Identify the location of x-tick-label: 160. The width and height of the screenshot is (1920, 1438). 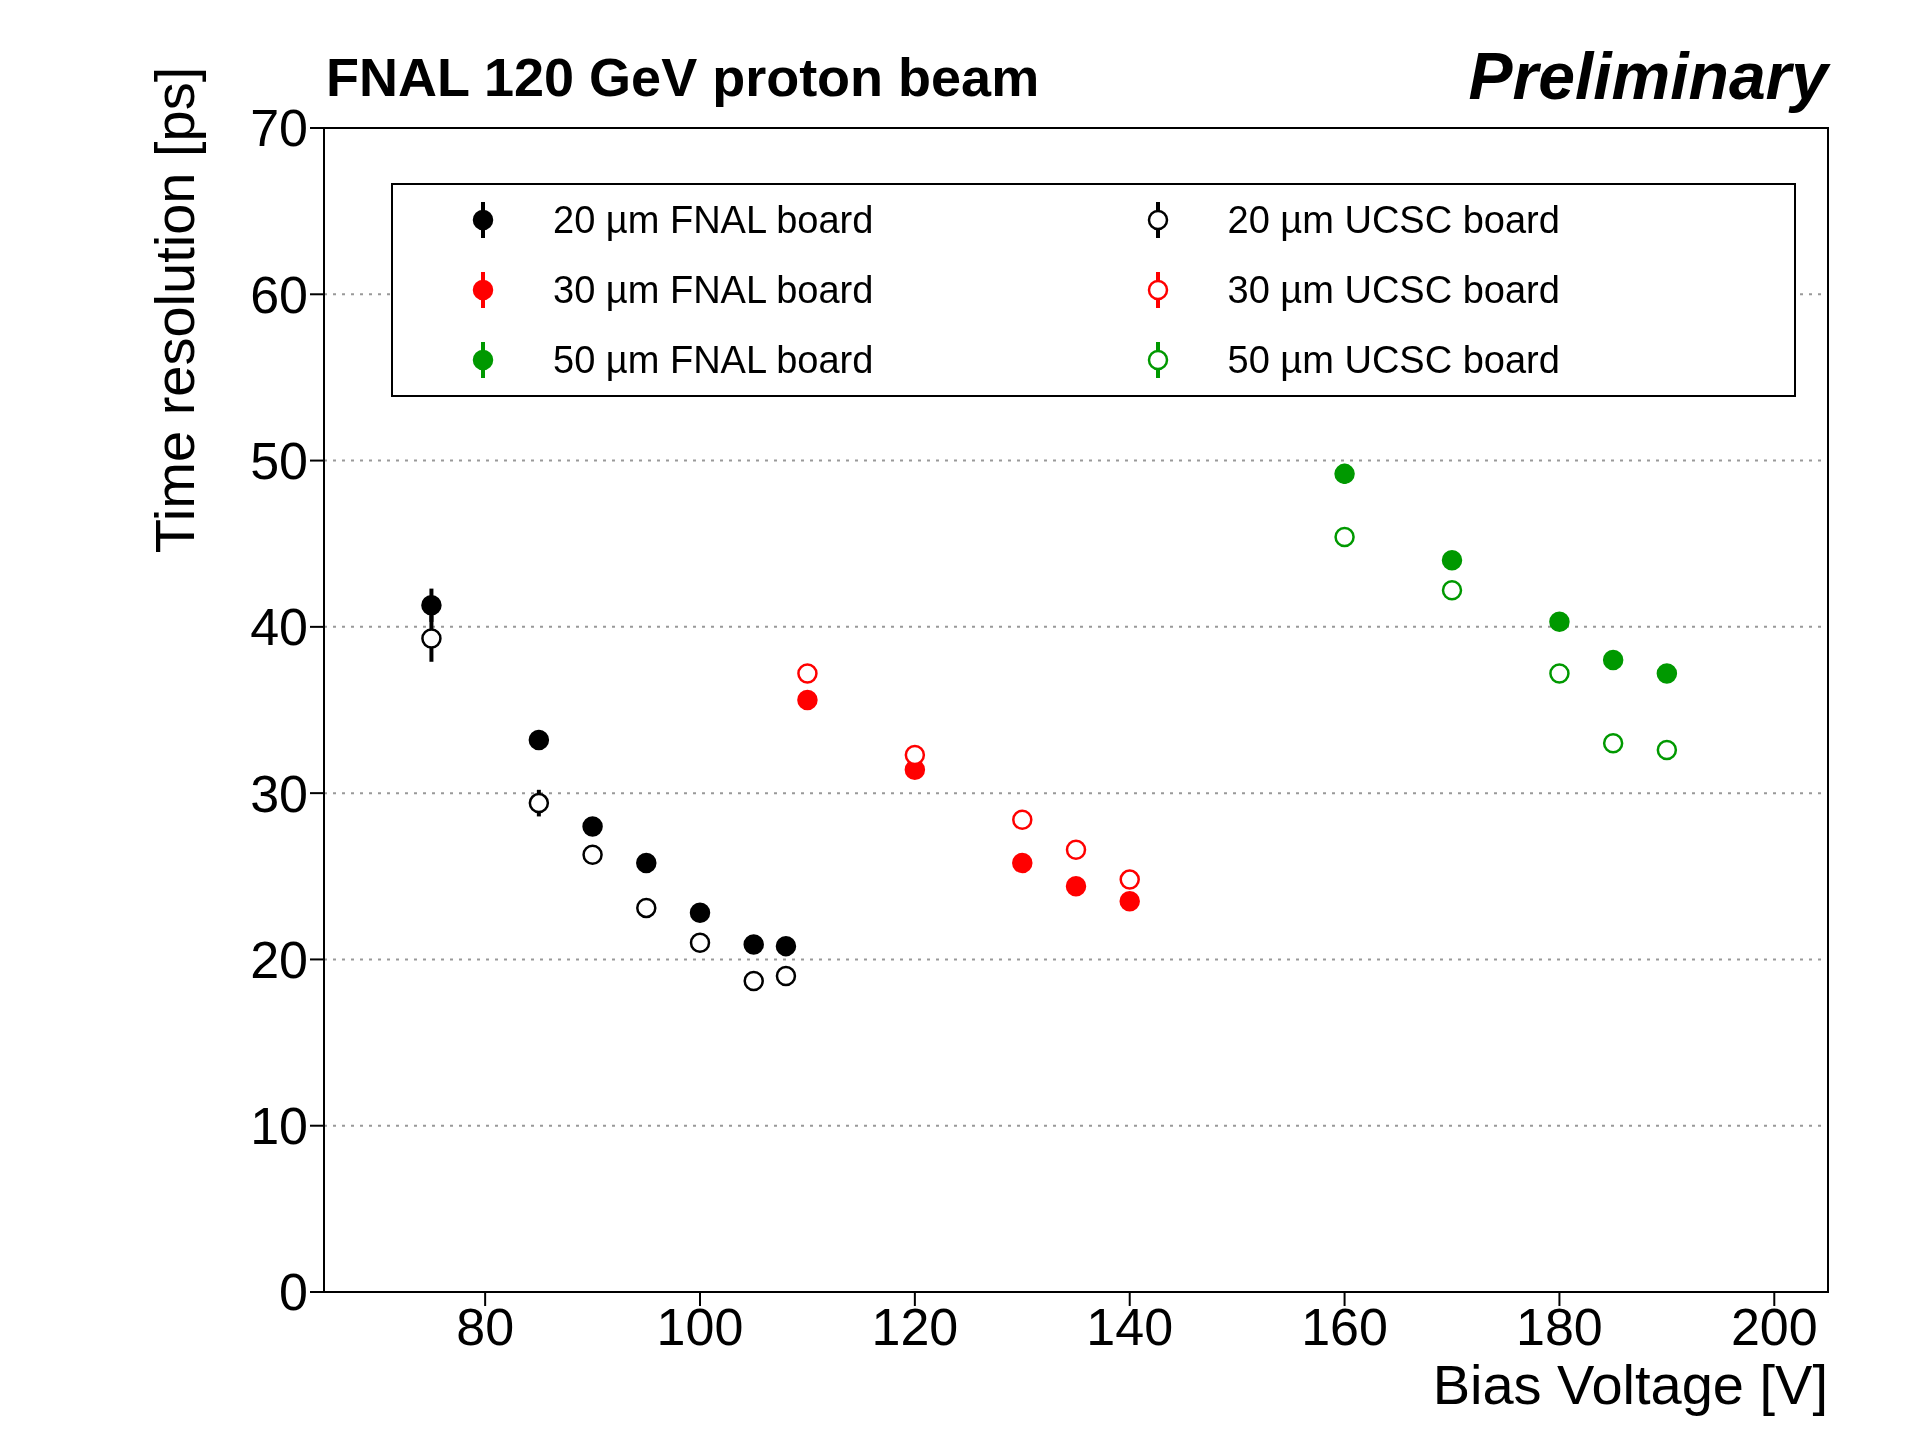
(1344, 1326).